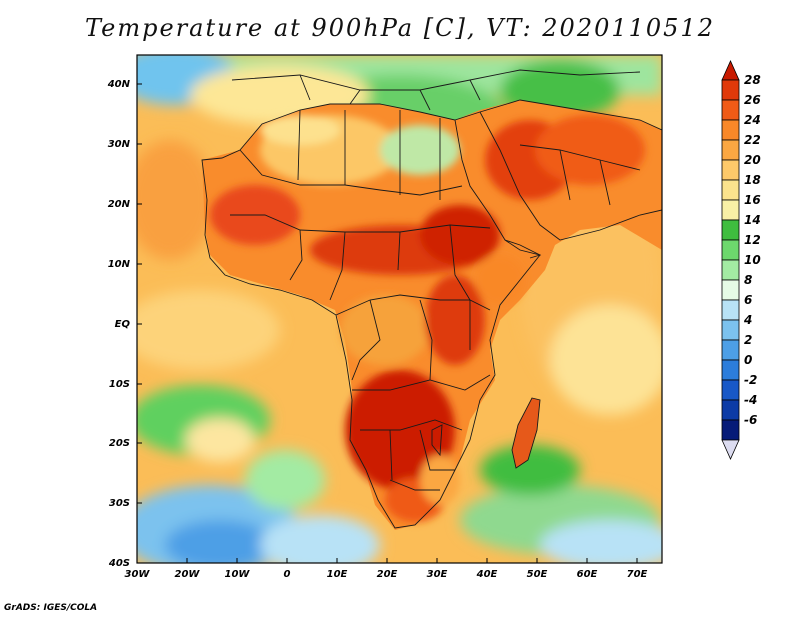 The width and height of the screenshot is (800, 618). I want to click on colorbar-label: 8, so click(748, 280).